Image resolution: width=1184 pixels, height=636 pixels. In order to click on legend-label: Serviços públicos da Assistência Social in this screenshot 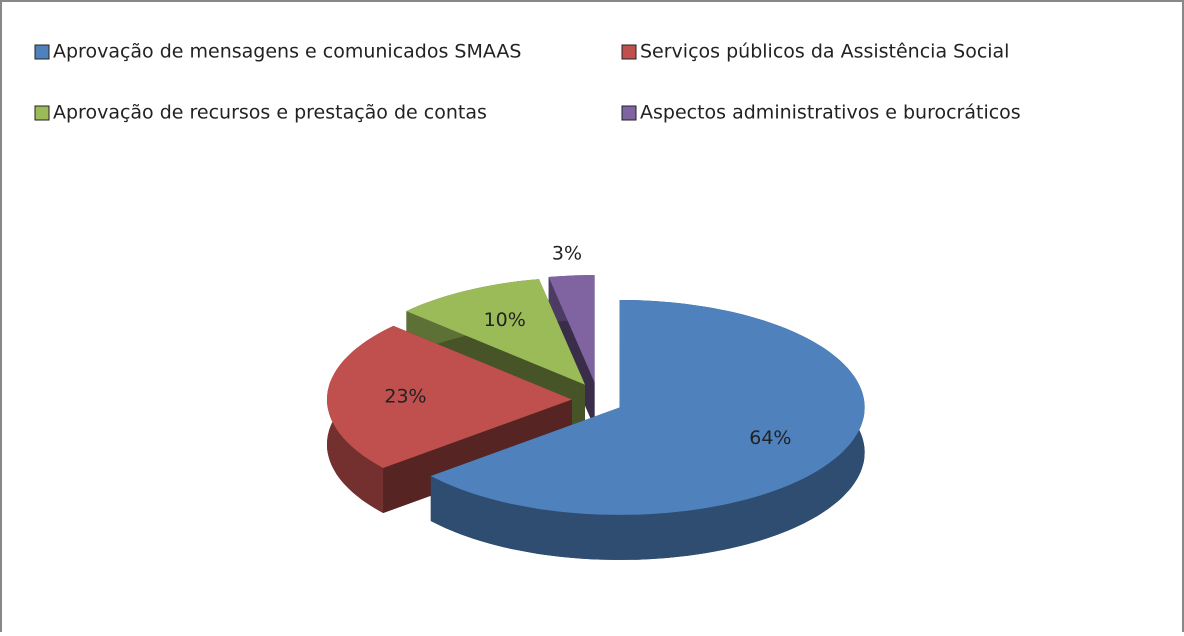, I will do `click(824, 52)`.